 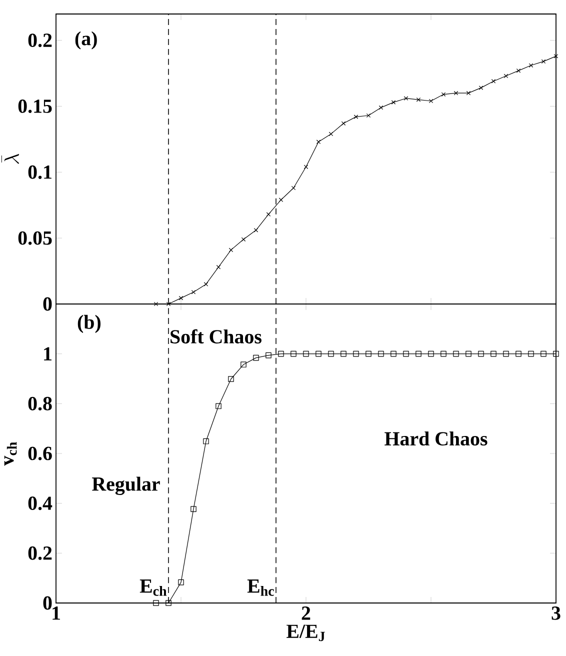 What do you see at coordinates (89, 323) in the screenshot?
I see `annotation: (b)` at bounding box center [89, 323].